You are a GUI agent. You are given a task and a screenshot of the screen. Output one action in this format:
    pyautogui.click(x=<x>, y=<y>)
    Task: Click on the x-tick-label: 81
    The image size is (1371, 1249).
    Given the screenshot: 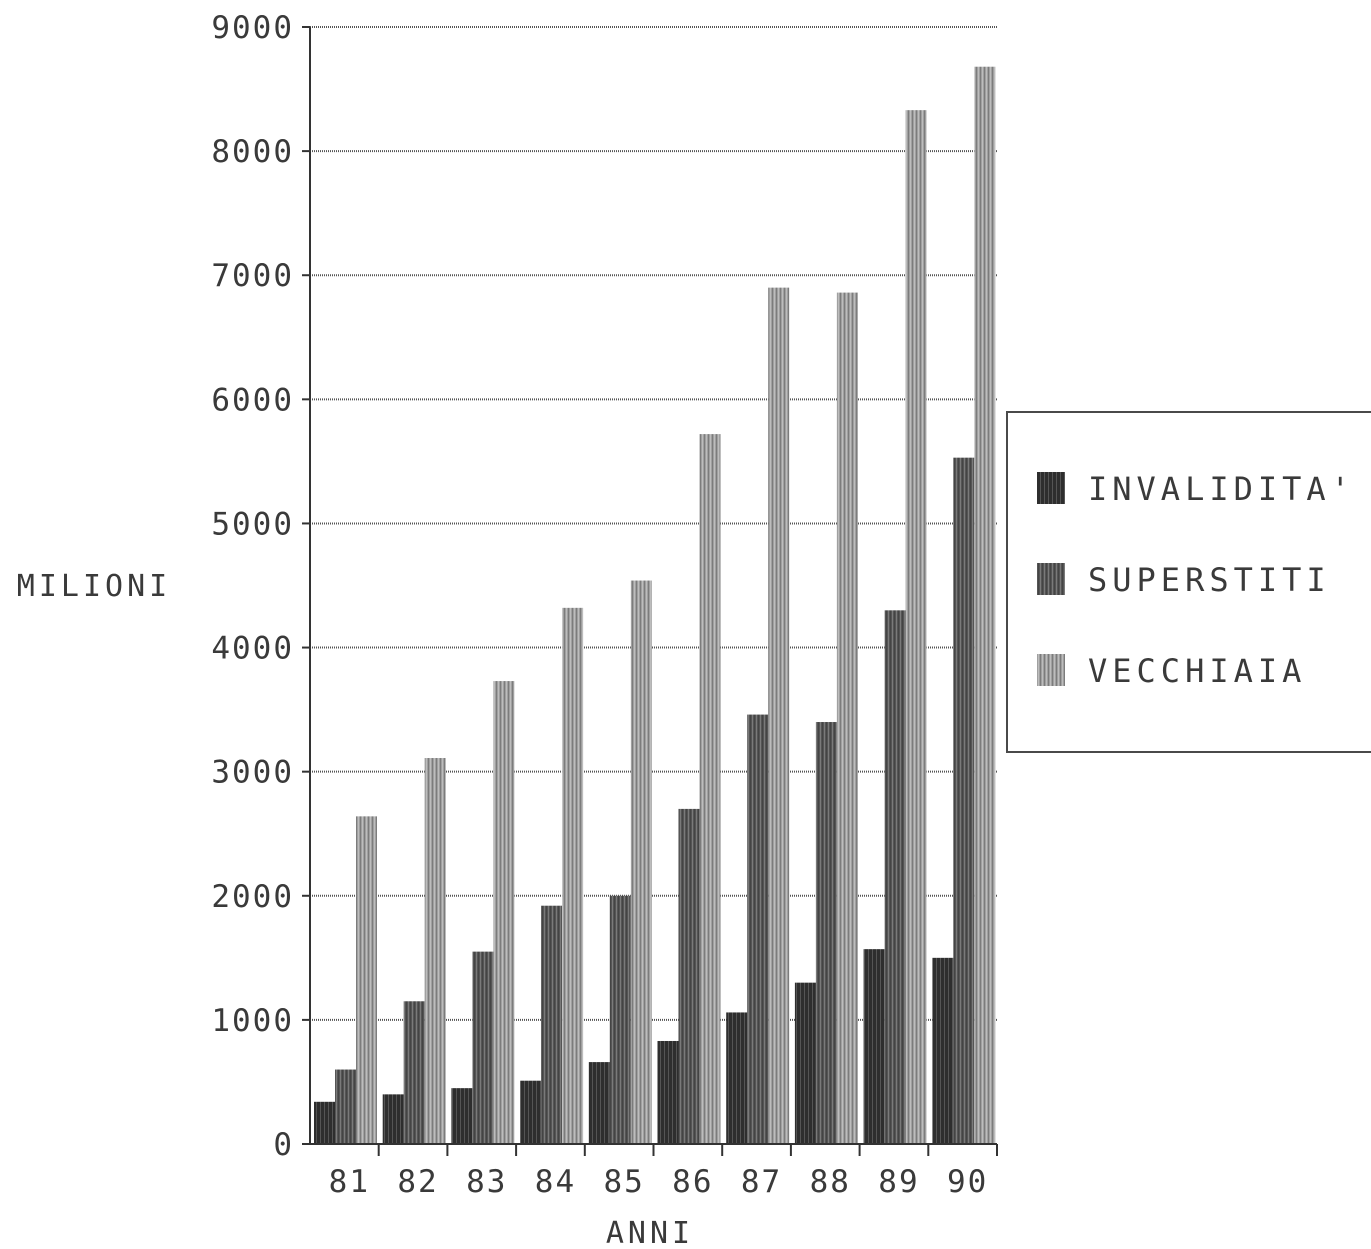 What is the action you would take?
    pyautogui.click(x=349, y=1182)
    